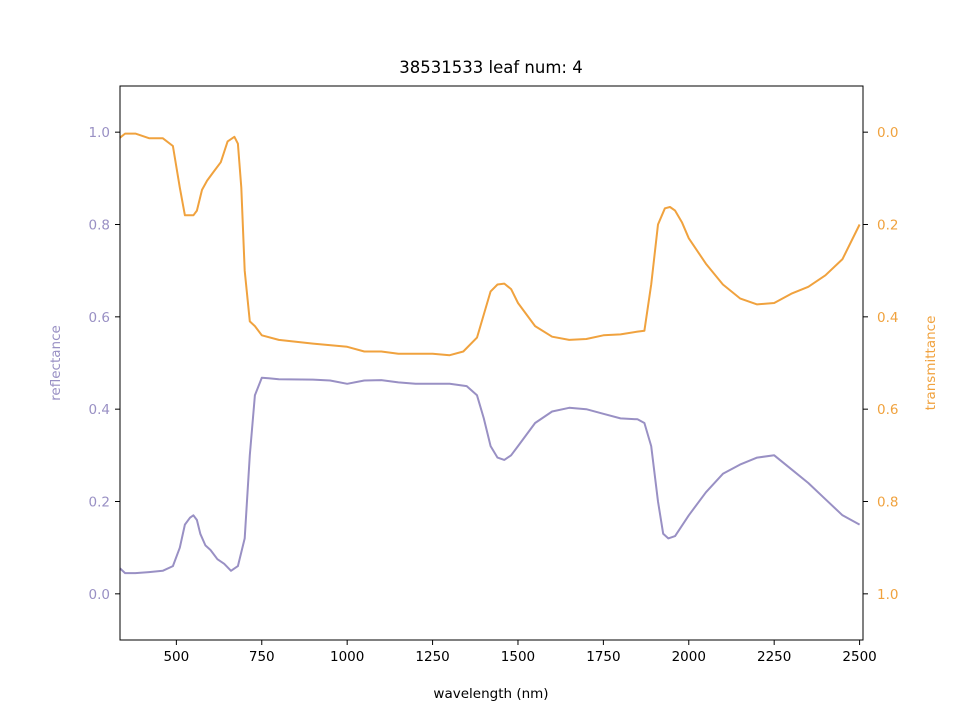 Image resolution: width=960 pixels, height=720 pixels. Describe the element at coordinates (99, 595) in the screenshot. I see `y-left-tick-label: 0.0` at that location.